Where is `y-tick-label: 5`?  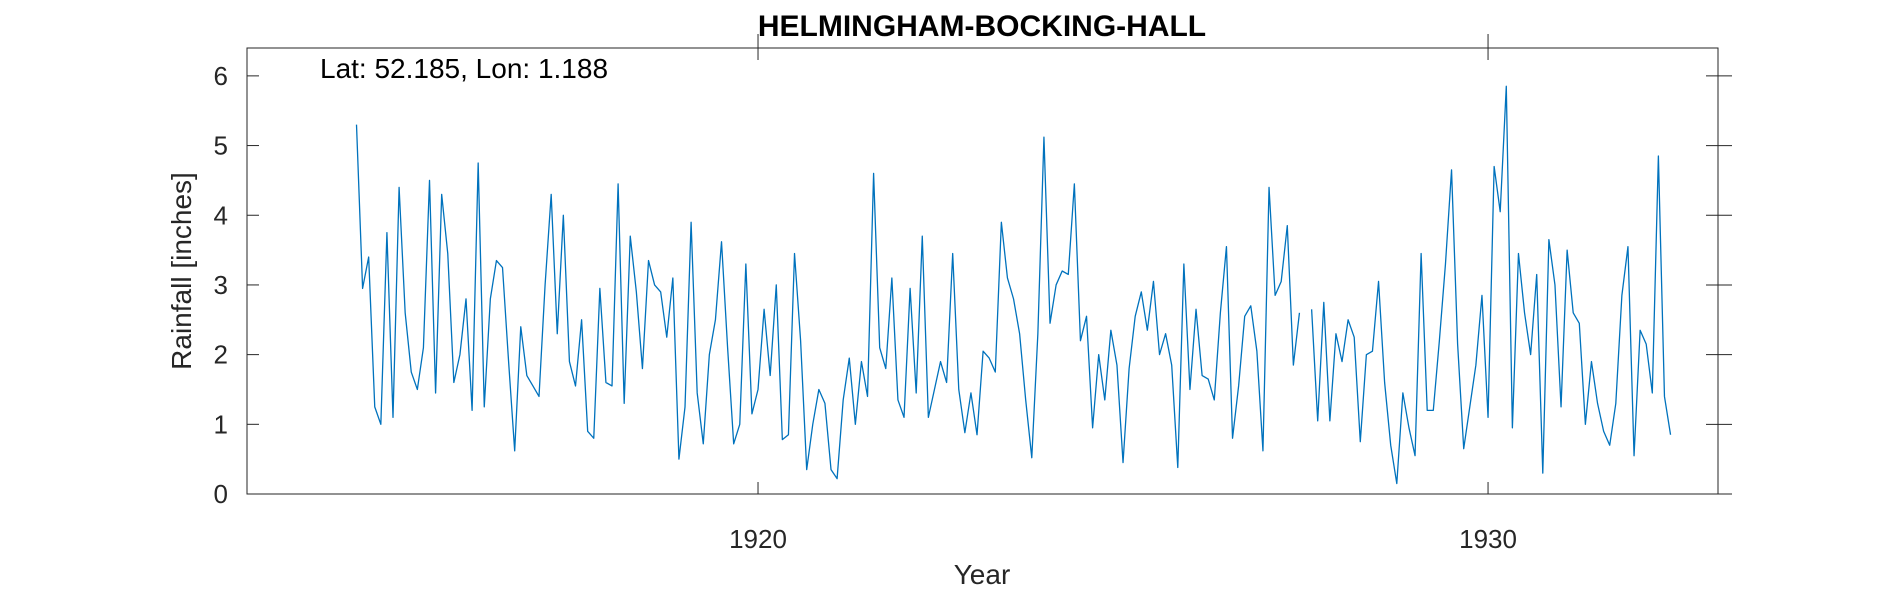 y-tick-label: 5 is located at coordinates (221, 146).